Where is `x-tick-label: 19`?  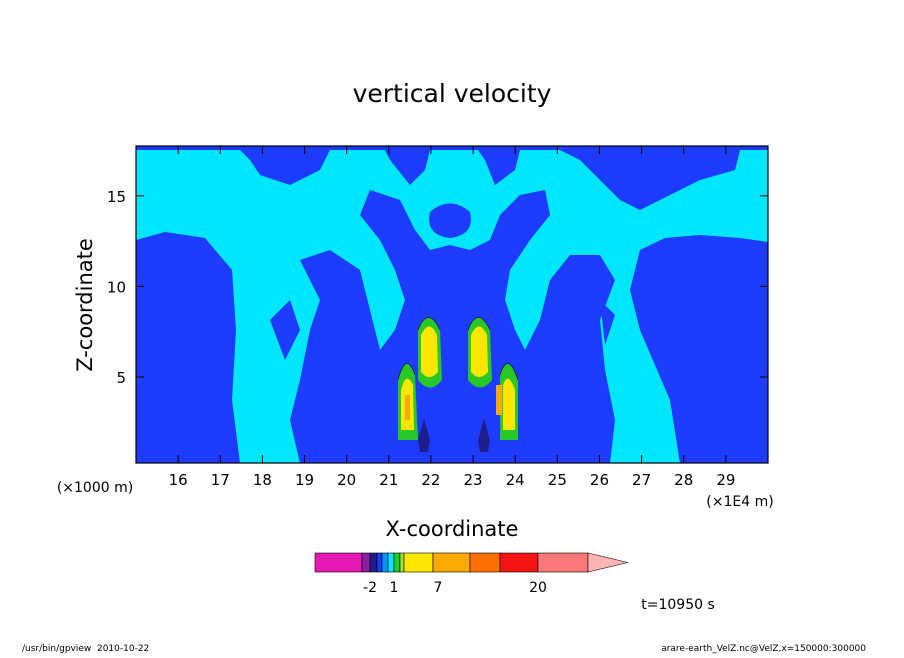
x-tick-label: 19 is located at coordinates (304, 480).